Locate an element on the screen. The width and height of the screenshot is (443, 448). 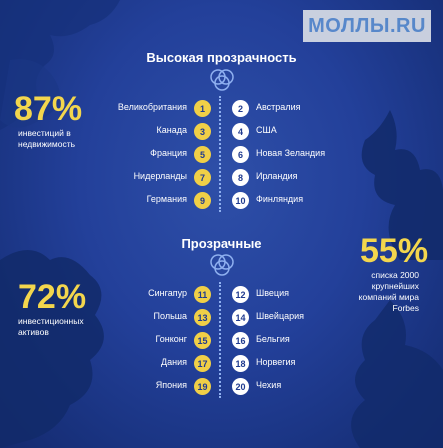
country-row-left: Великобритания is located at coordinates (123, 110).